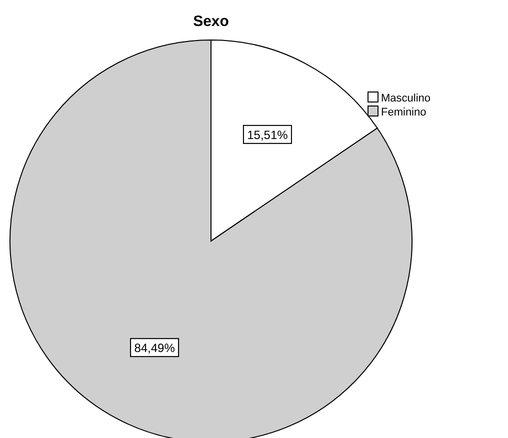 The height and width of the screenshot is (438, 508). I want to click on legend-label: Feminino, so click(403, 112).